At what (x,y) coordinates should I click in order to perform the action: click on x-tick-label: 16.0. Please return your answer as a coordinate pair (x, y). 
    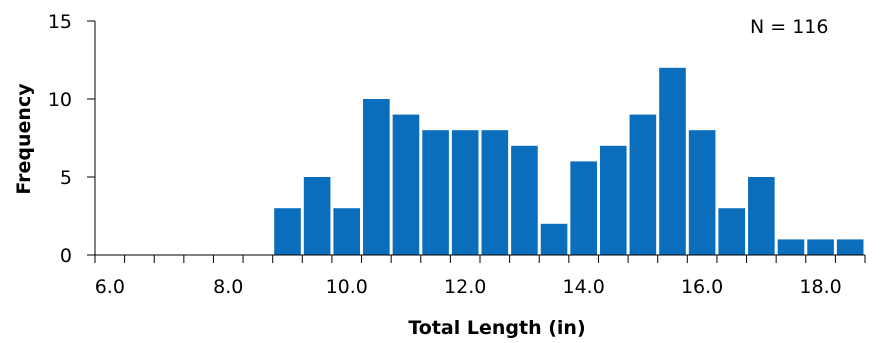
    Looking at the image, I should click on (702, 287).